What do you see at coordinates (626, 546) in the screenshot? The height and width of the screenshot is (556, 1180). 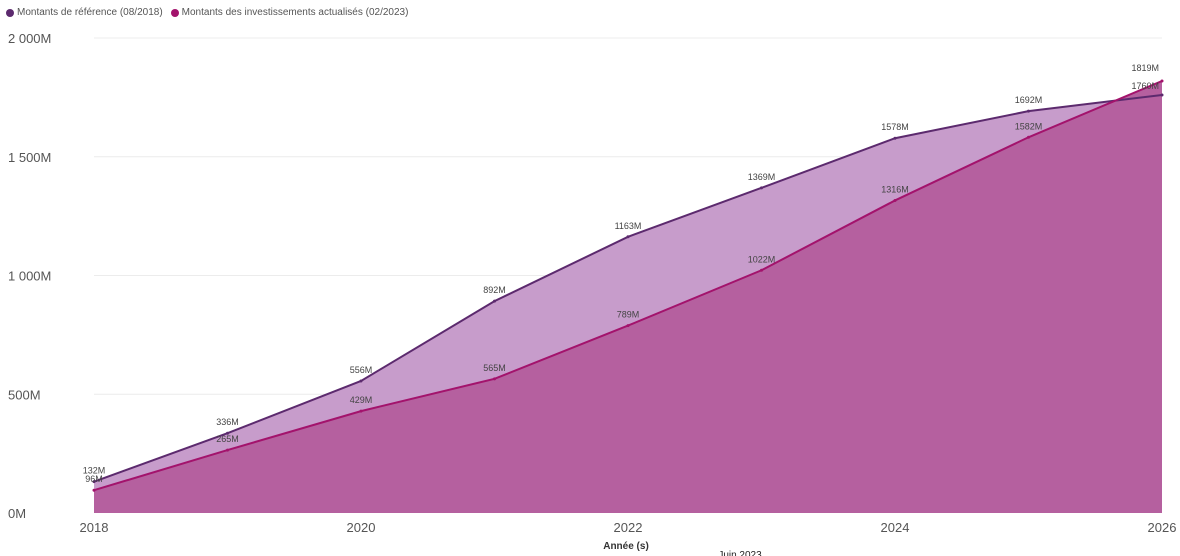 I see `x-axis-title: Année (s)` at bounding box center [626, 546].